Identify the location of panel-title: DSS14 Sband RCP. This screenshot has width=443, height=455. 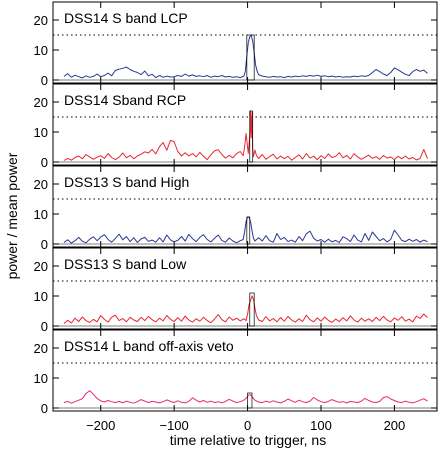
(125, 100).